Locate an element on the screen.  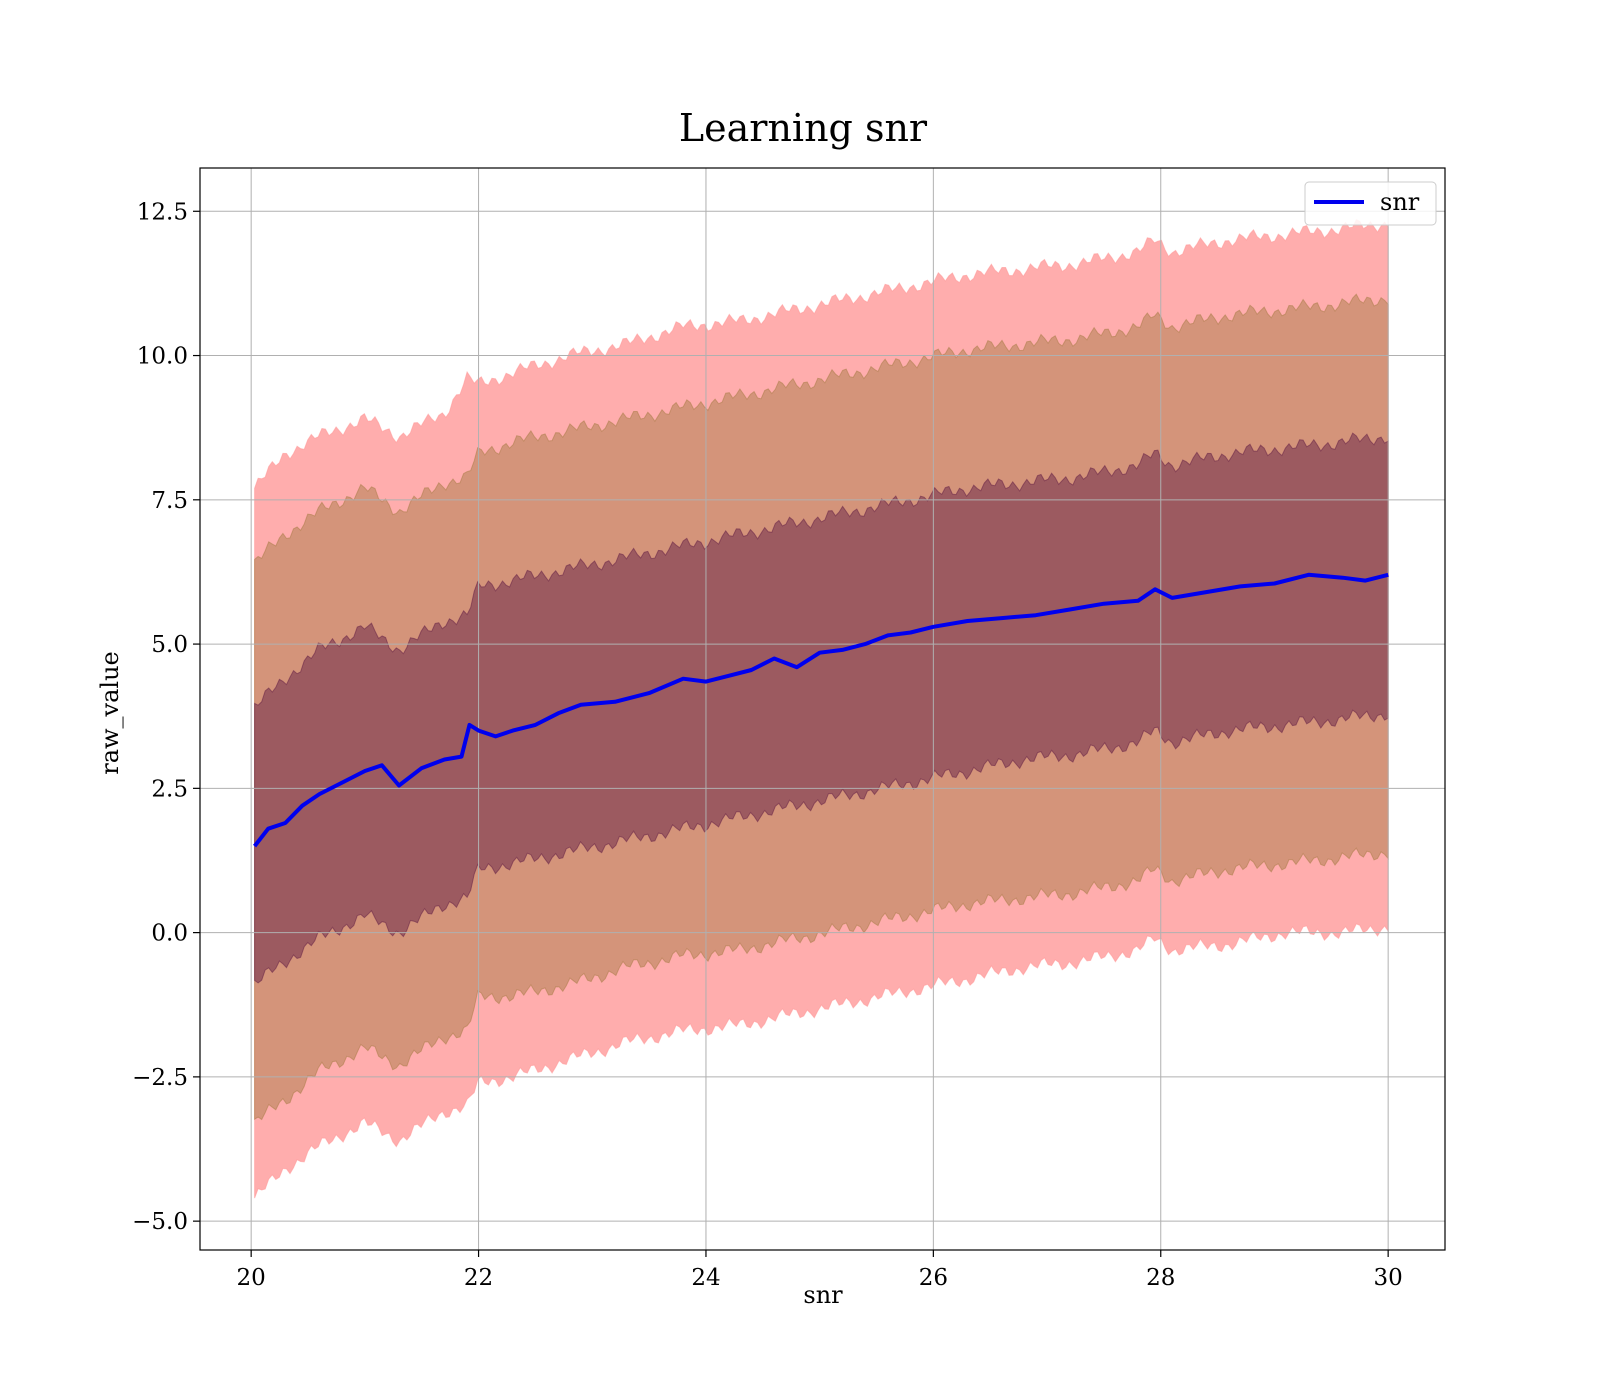
x-tick-label: 30 is located at coordinates (1388, 1278).